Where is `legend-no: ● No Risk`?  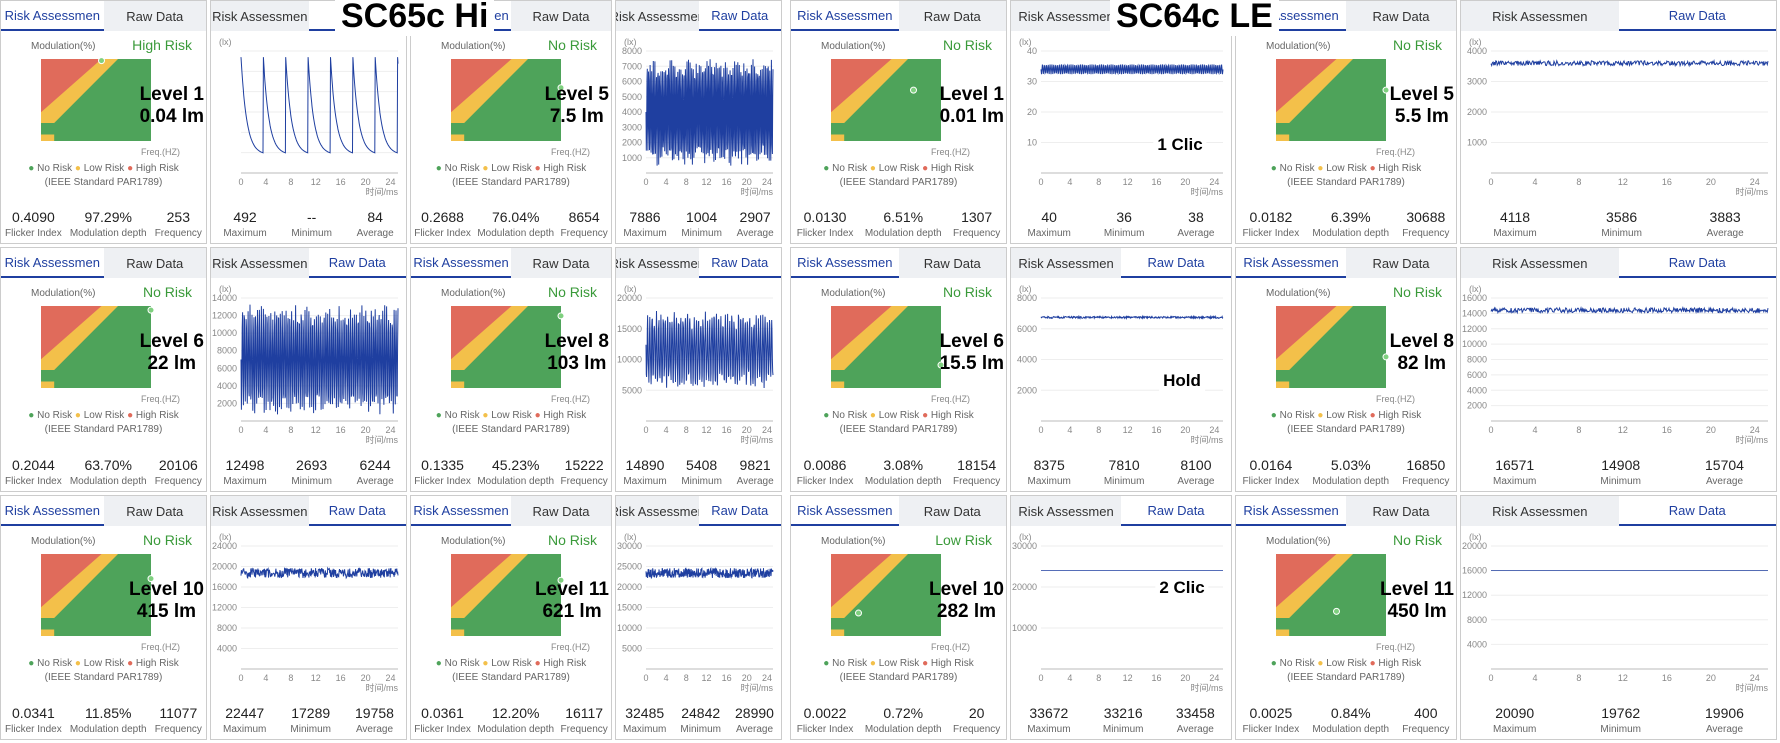
legend-no: ● No Risk is located at coordinates (1294, 168).